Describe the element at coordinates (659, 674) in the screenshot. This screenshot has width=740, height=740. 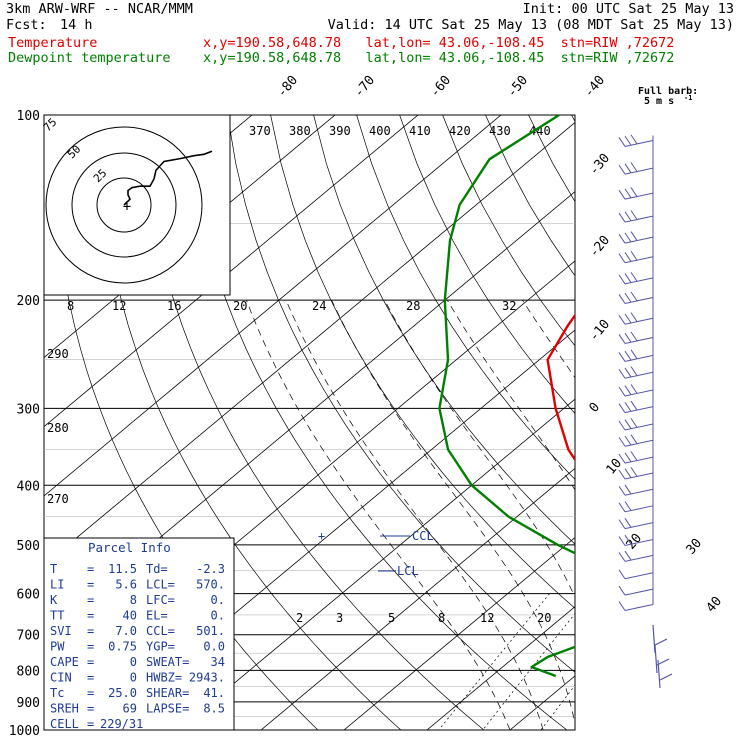
I see `surface-barb-shaft` at that location.